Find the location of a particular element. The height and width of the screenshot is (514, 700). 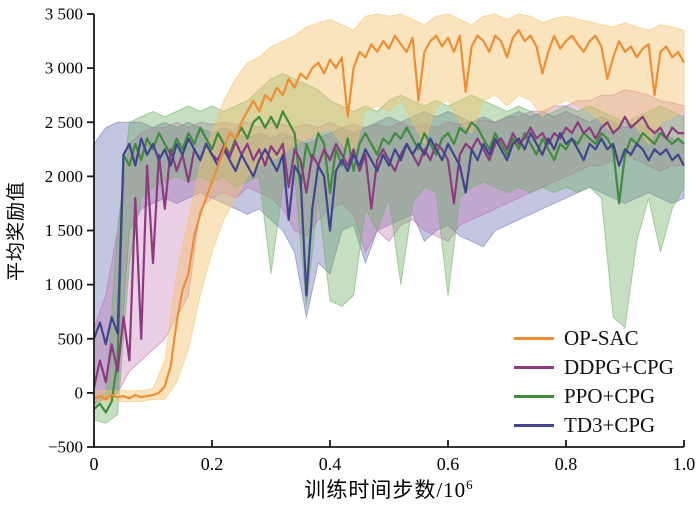

y-axis-label: 平均奖励值 is located at coordinates (16, 231).